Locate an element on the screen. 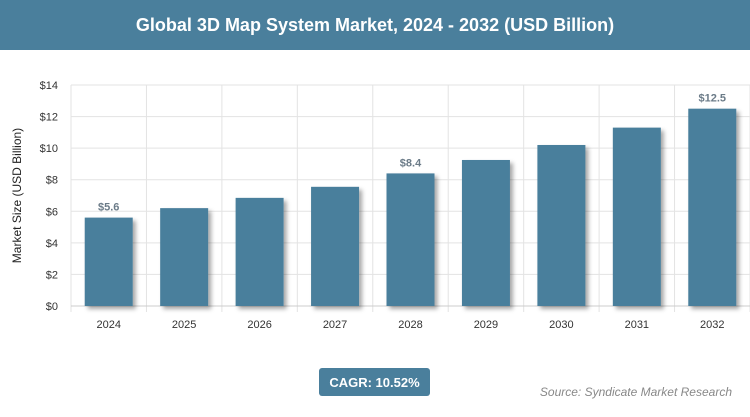 Image resolution: width=750 pixels, height=417 pixels. data-label: $8.4 is located at coordinates (411, 163).